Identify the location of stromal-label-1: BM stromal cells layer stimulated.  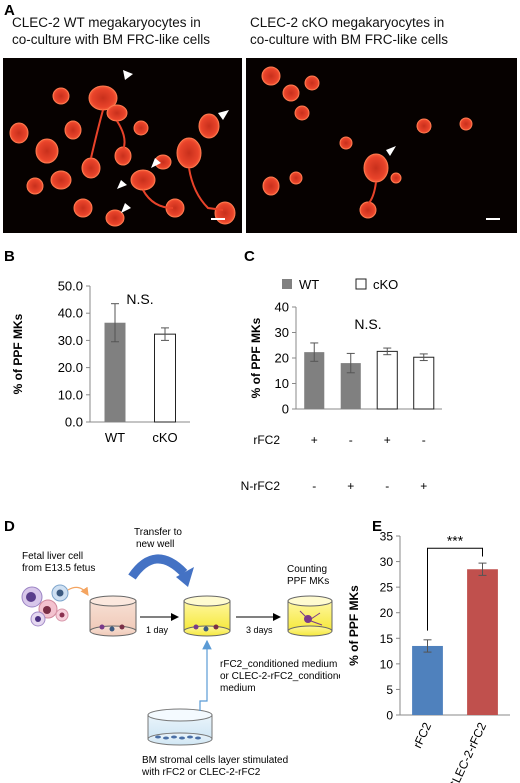
(215, 760).